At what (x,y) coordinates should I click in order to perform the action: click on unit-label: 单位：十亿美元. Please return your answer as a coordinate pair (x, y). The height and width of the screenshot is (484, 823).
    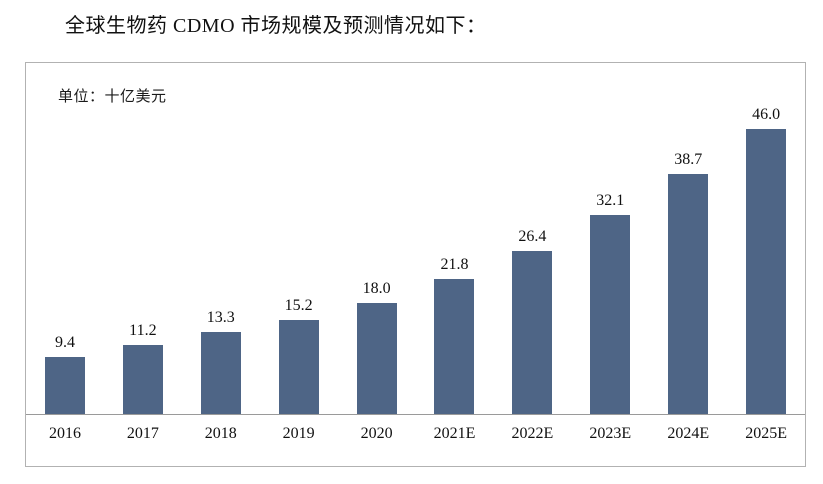
    Looking at the image, I should click on (112, 97).